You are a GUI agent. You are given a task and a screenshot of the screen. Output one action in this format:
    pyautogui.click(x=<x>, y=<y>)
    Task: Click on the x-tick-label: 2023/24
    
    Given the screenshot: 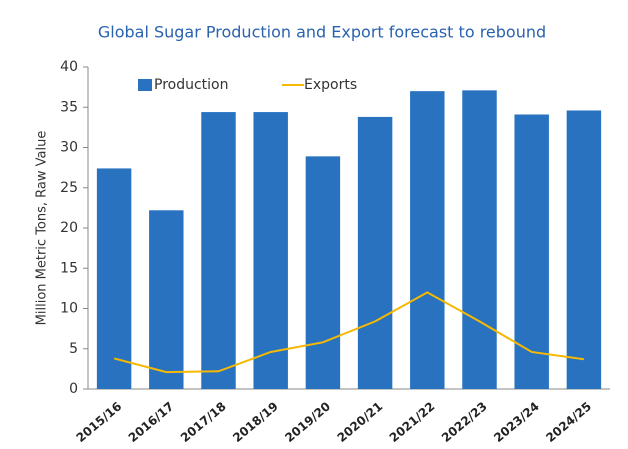 What is the action you would take?
    pyautogui.click(x=516, y=422)
    